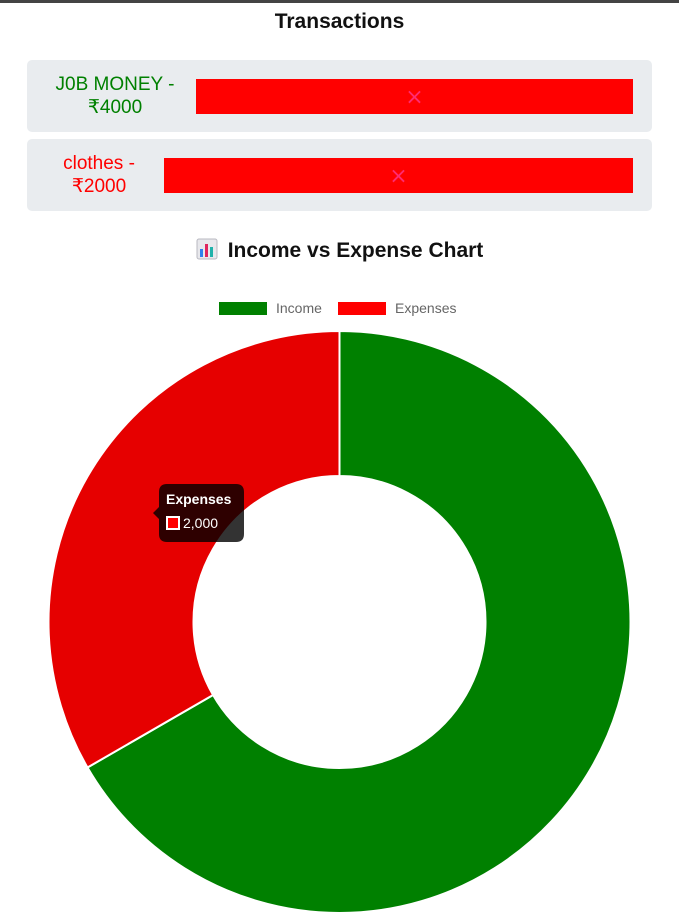 Image resolution: width=679 pixels, height=914 pixels. Describe the element at coordinates (200, 523) in the screenshot. I see `tooltip-value: 2,000` at that location.